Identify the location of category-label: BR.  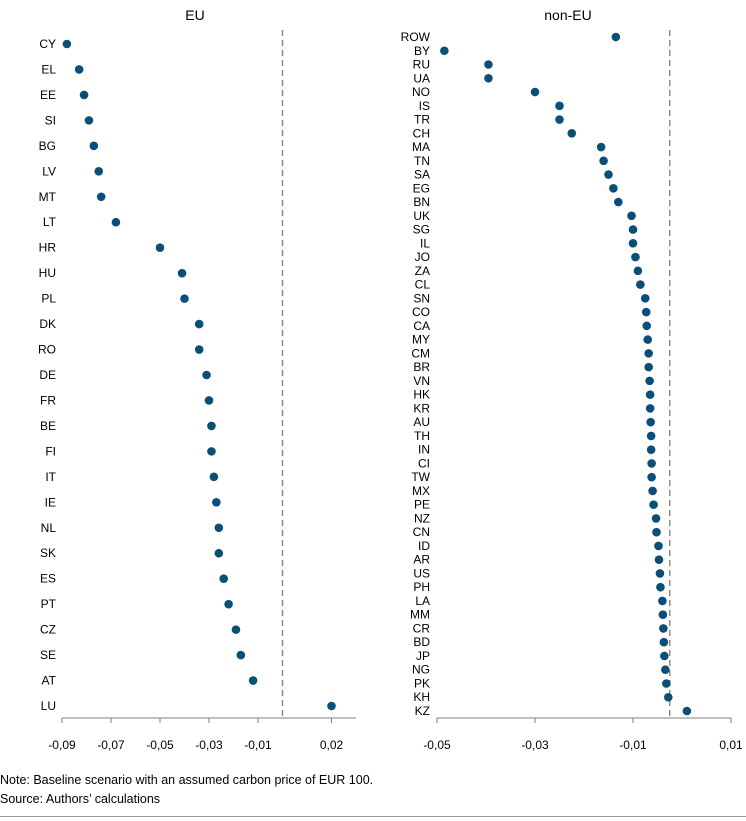
(421, 367).